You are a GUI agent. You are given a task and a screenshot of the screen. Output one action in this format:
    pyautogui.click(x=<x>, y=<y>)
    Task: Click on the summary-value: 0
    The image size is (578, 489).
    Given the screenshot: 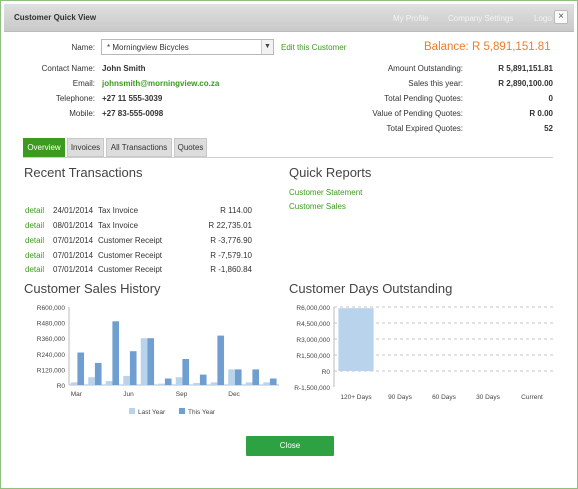 What is the action you would take?
    pyautogui.click(x=550, y=98)
    